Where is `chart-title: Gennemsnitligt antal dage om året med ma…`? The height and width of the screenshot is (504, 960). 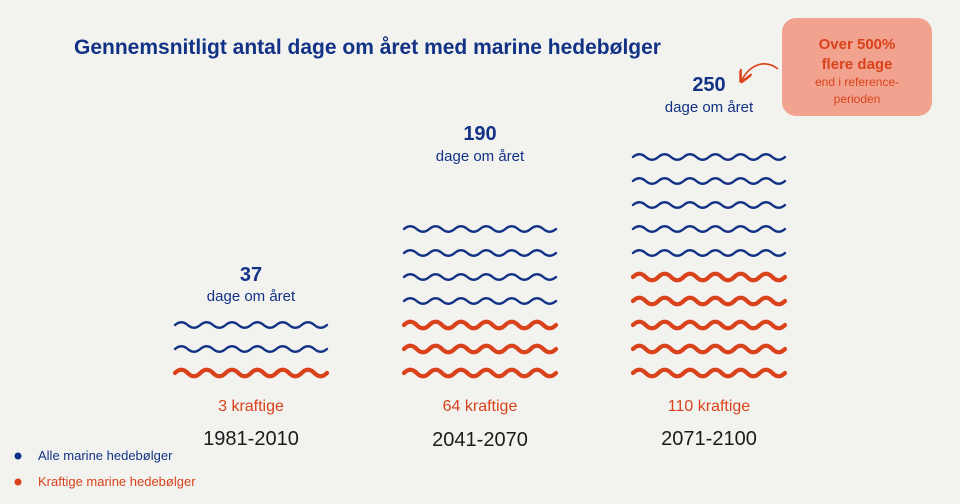 chart-title: Gennemsnitligt antal dage om året med ma… is located at coordinates (367, 47).